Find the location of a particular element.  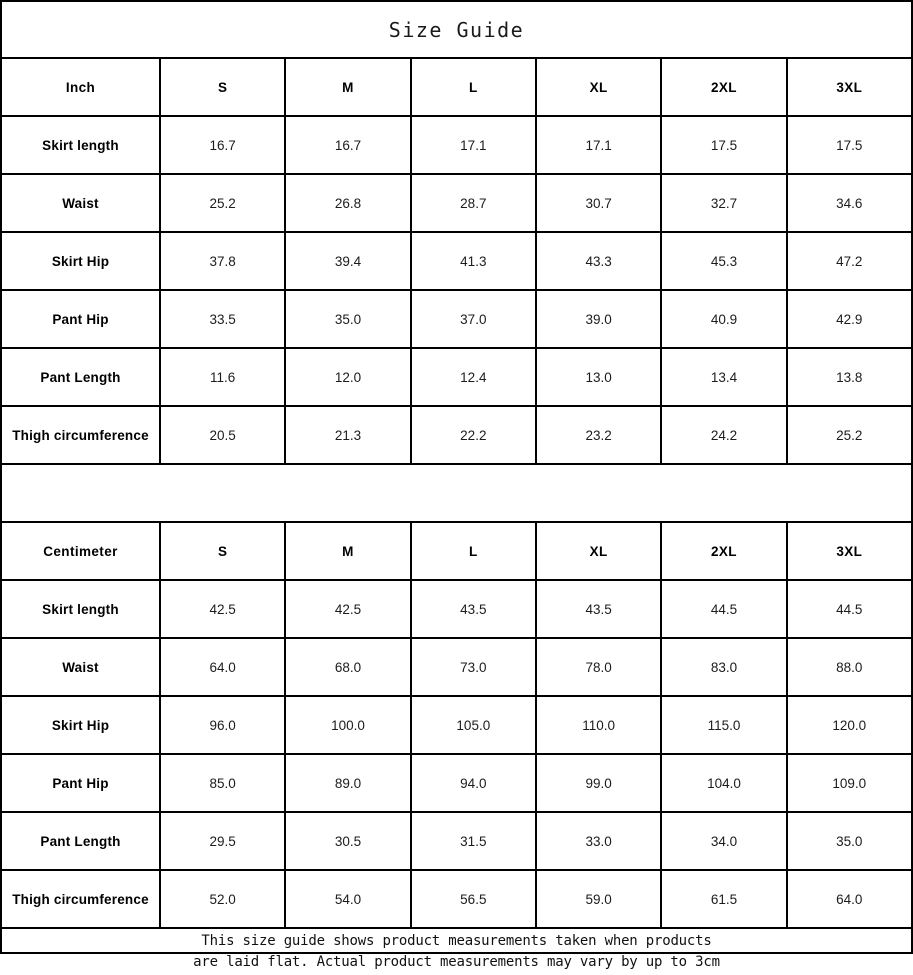

measurement-label-cell: Waist is located at coordinates (81, 203).